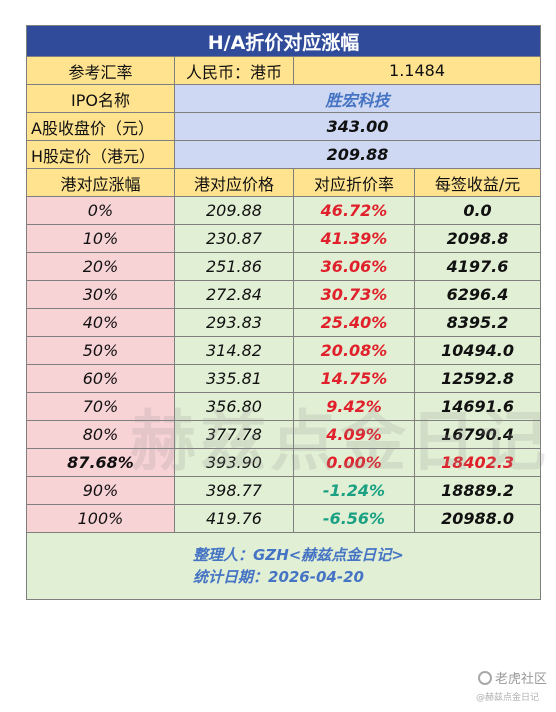 The image size is (556, 712). I want to click on price-cell: 377.78, so click(234, 434).